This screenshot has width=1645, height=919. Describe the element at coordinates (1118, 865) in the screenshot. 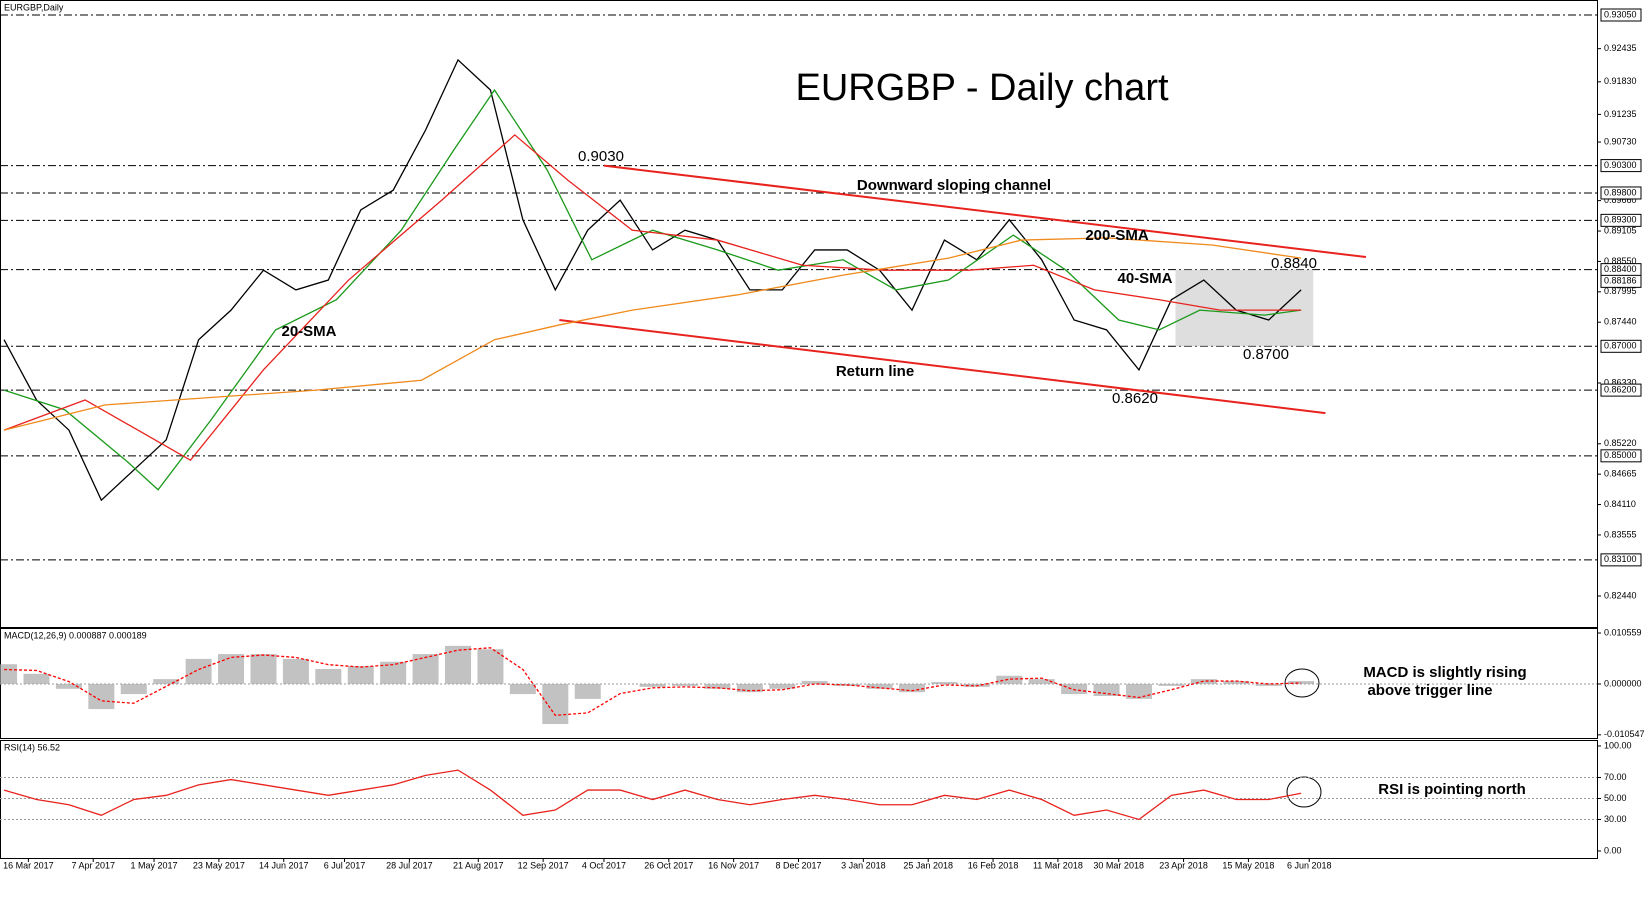

I see `x-tick-label: 30 Mar 2018` at that location.